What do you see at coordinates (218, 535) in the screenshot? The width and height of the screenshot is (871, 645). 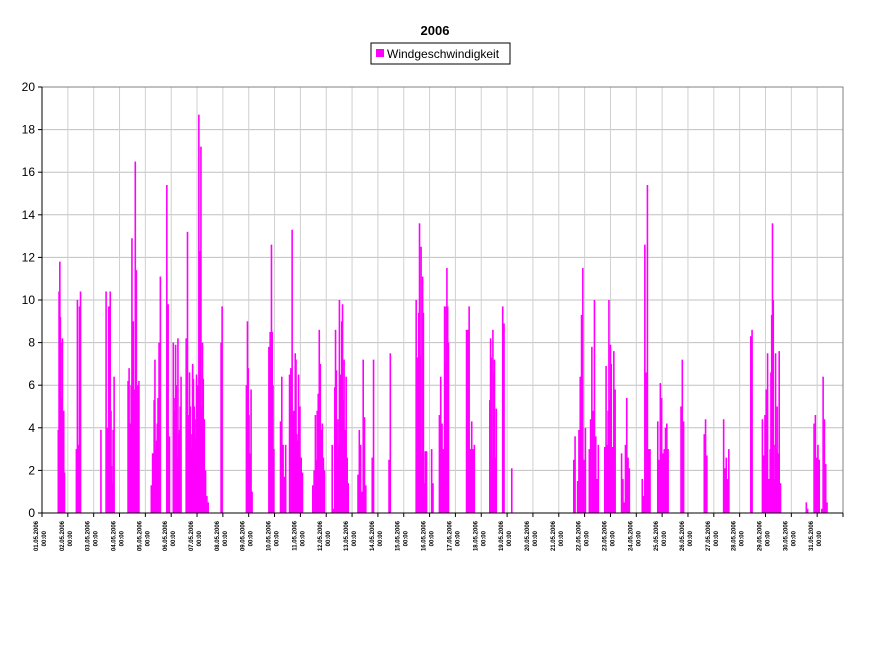 I see `x-tick-date: 08.05.2006` at bounding box center [218, 535].